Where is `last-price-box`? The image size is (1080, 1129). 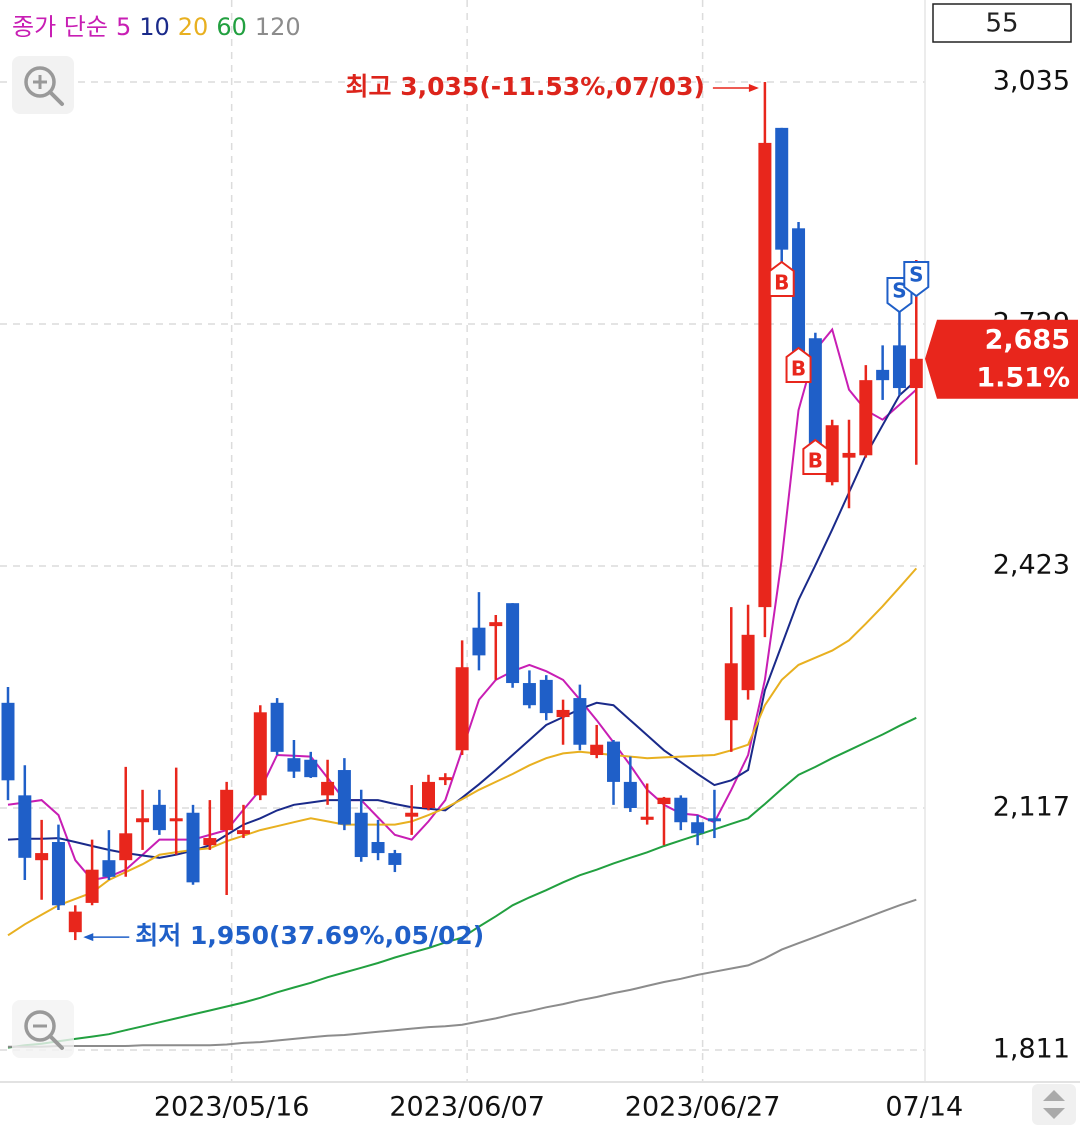
last-price-box is located at coordinates (1001, 359).